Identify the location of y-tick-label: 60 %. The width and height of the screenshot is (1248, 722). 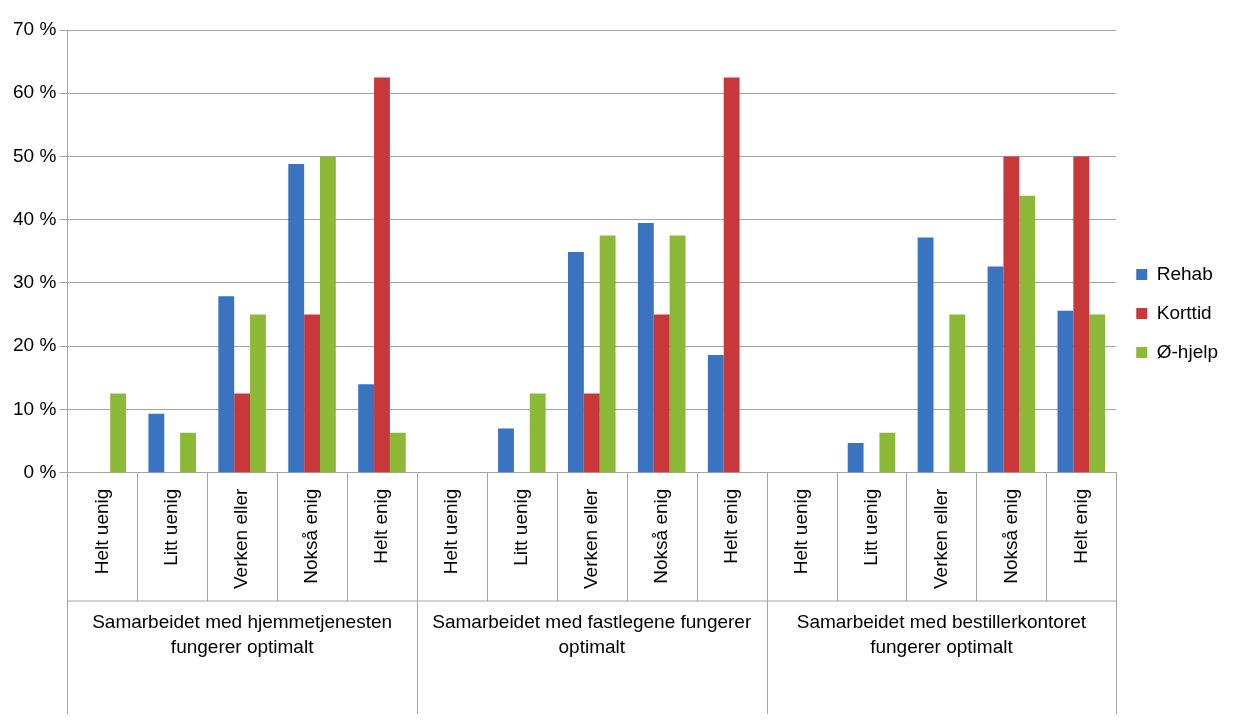
(34, 92).